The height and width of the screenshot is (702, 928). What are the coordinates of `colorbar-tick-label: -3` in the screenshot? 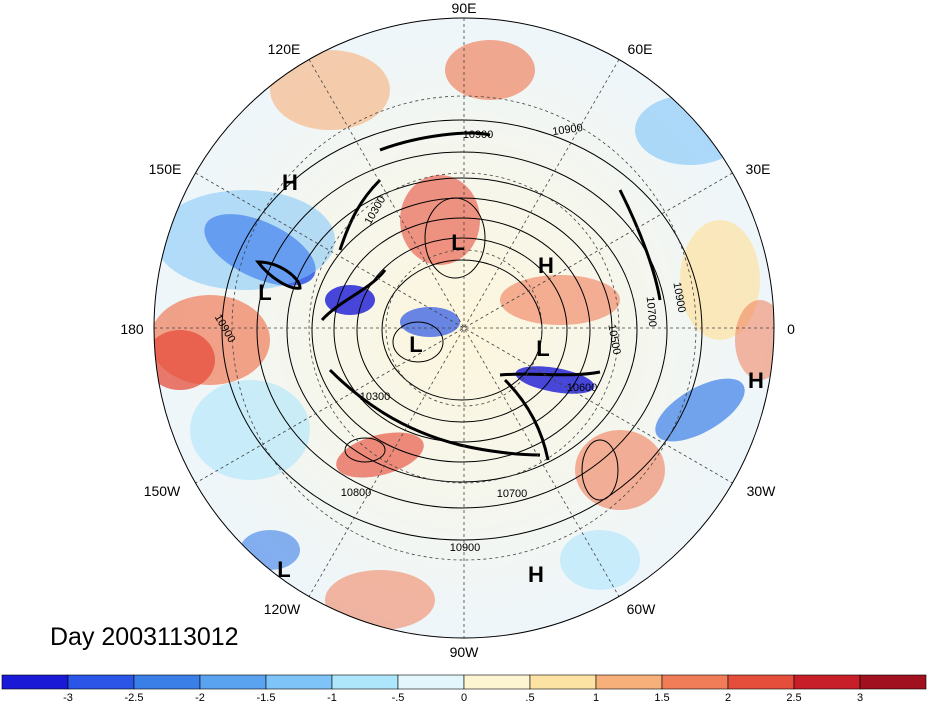 It's located at (68, 697).